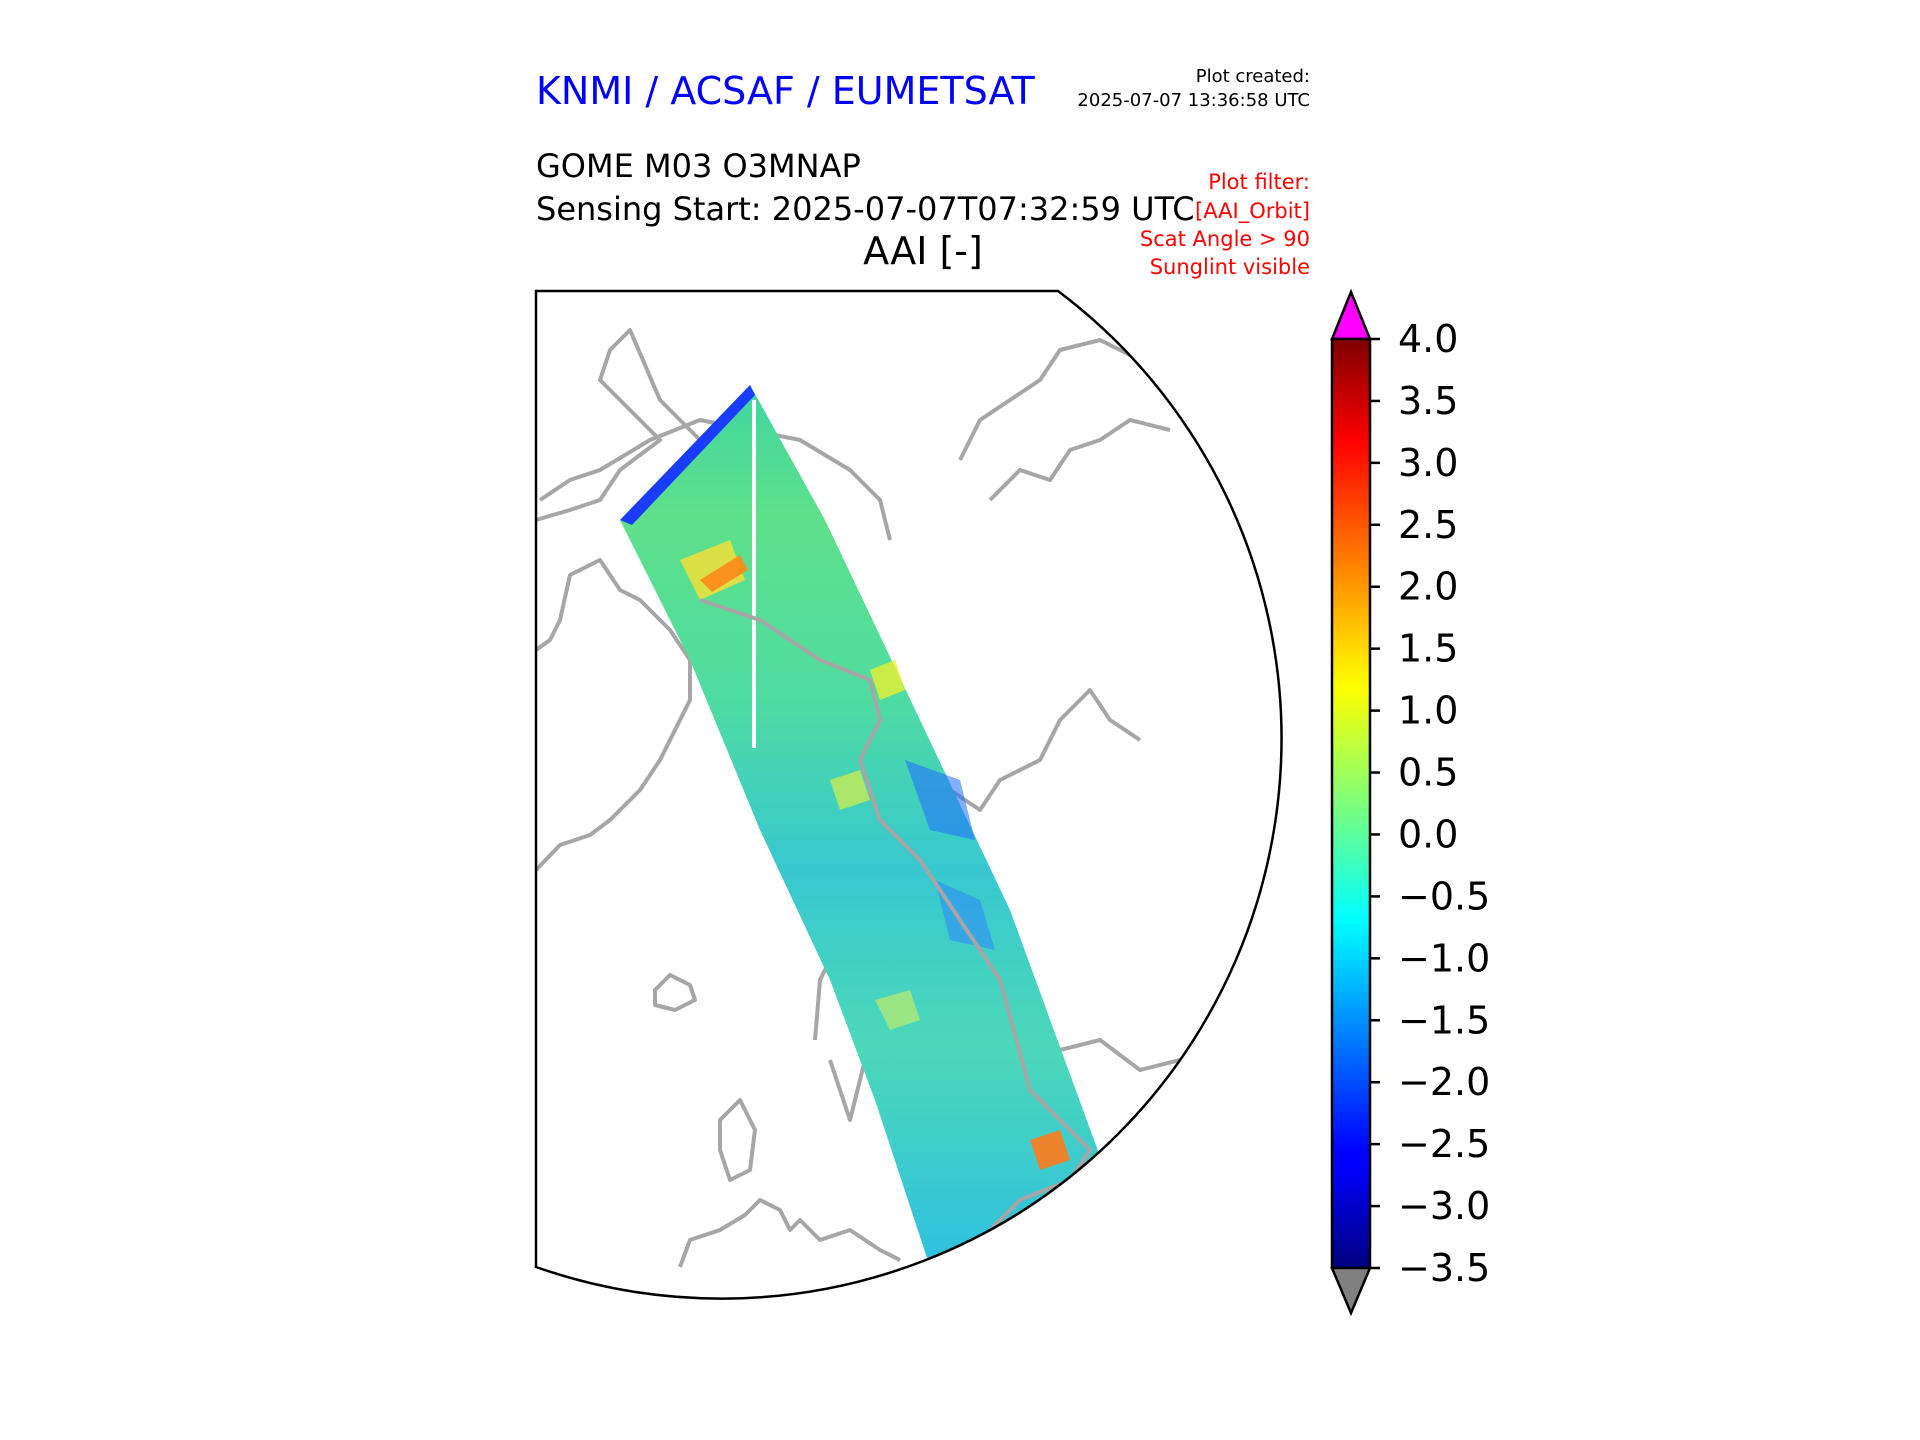  Describe the element at coordinates (865, 209) in the screenshot. I see `sensing-start: Sensing Start: 2025-07-07T07:32:59 UTC` at that location.